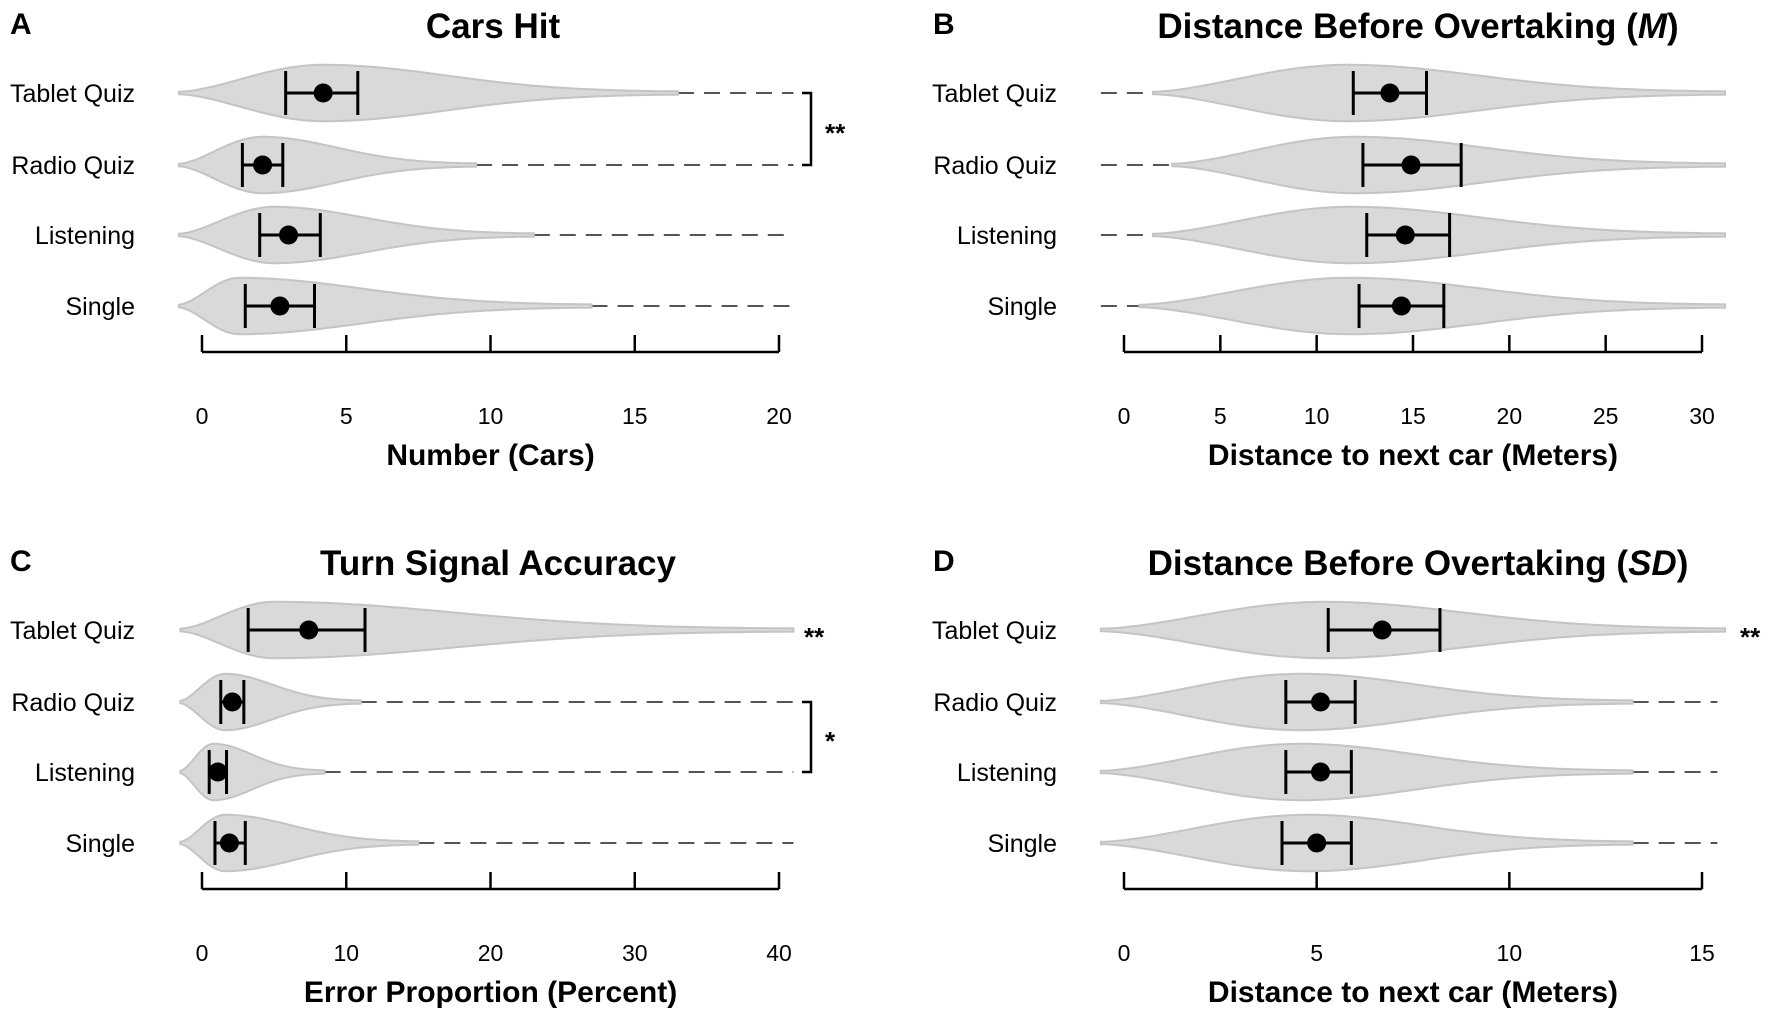  Describe the element at coordinates (779, 953) in the screenshot. I see `x-tick-label: 40` at that location.